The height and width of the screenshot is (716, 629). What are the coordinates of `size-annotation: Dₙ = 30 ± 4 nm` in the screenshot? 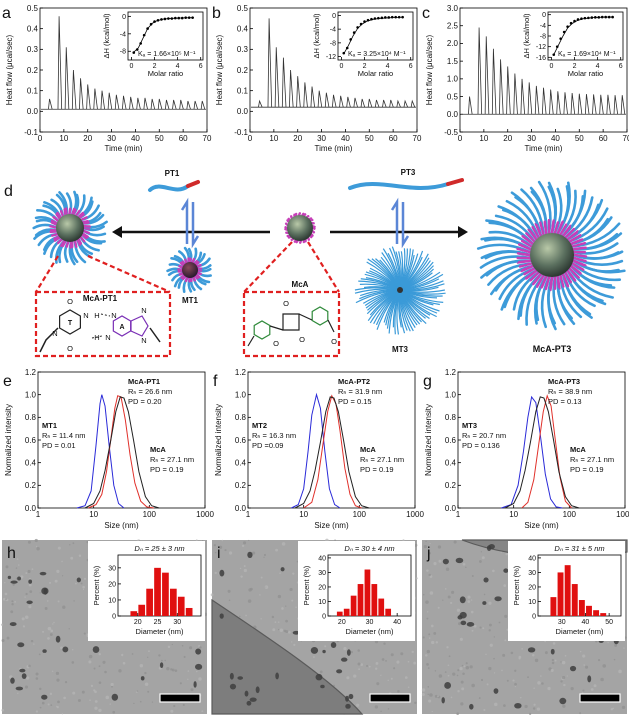 It's located at (369, 548).